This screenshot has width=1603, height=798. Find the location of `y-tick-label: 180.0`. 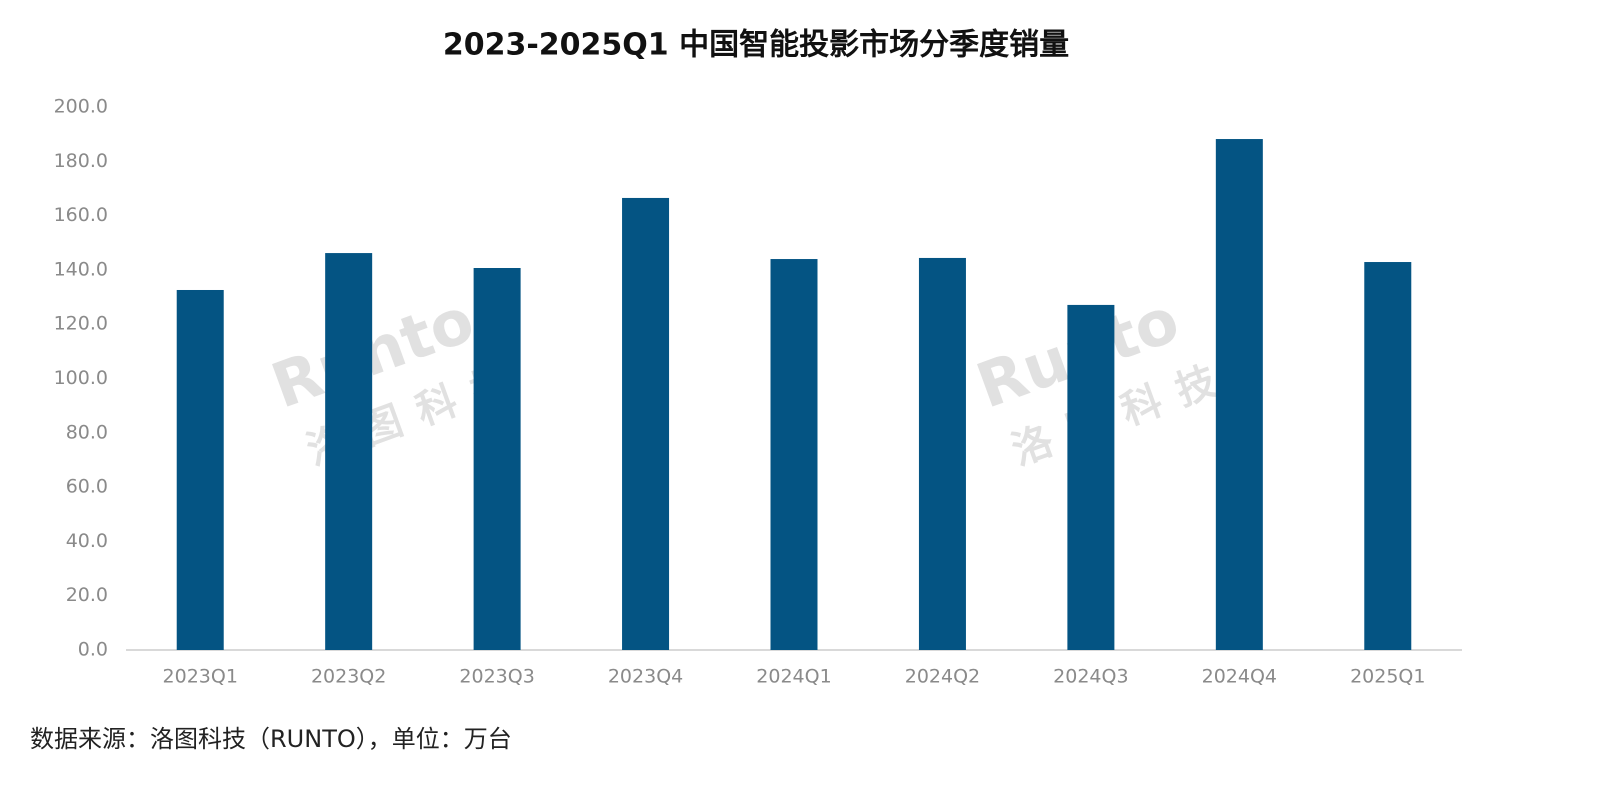

y-tick-label: 180.0 is located at coordinates (81, 161).